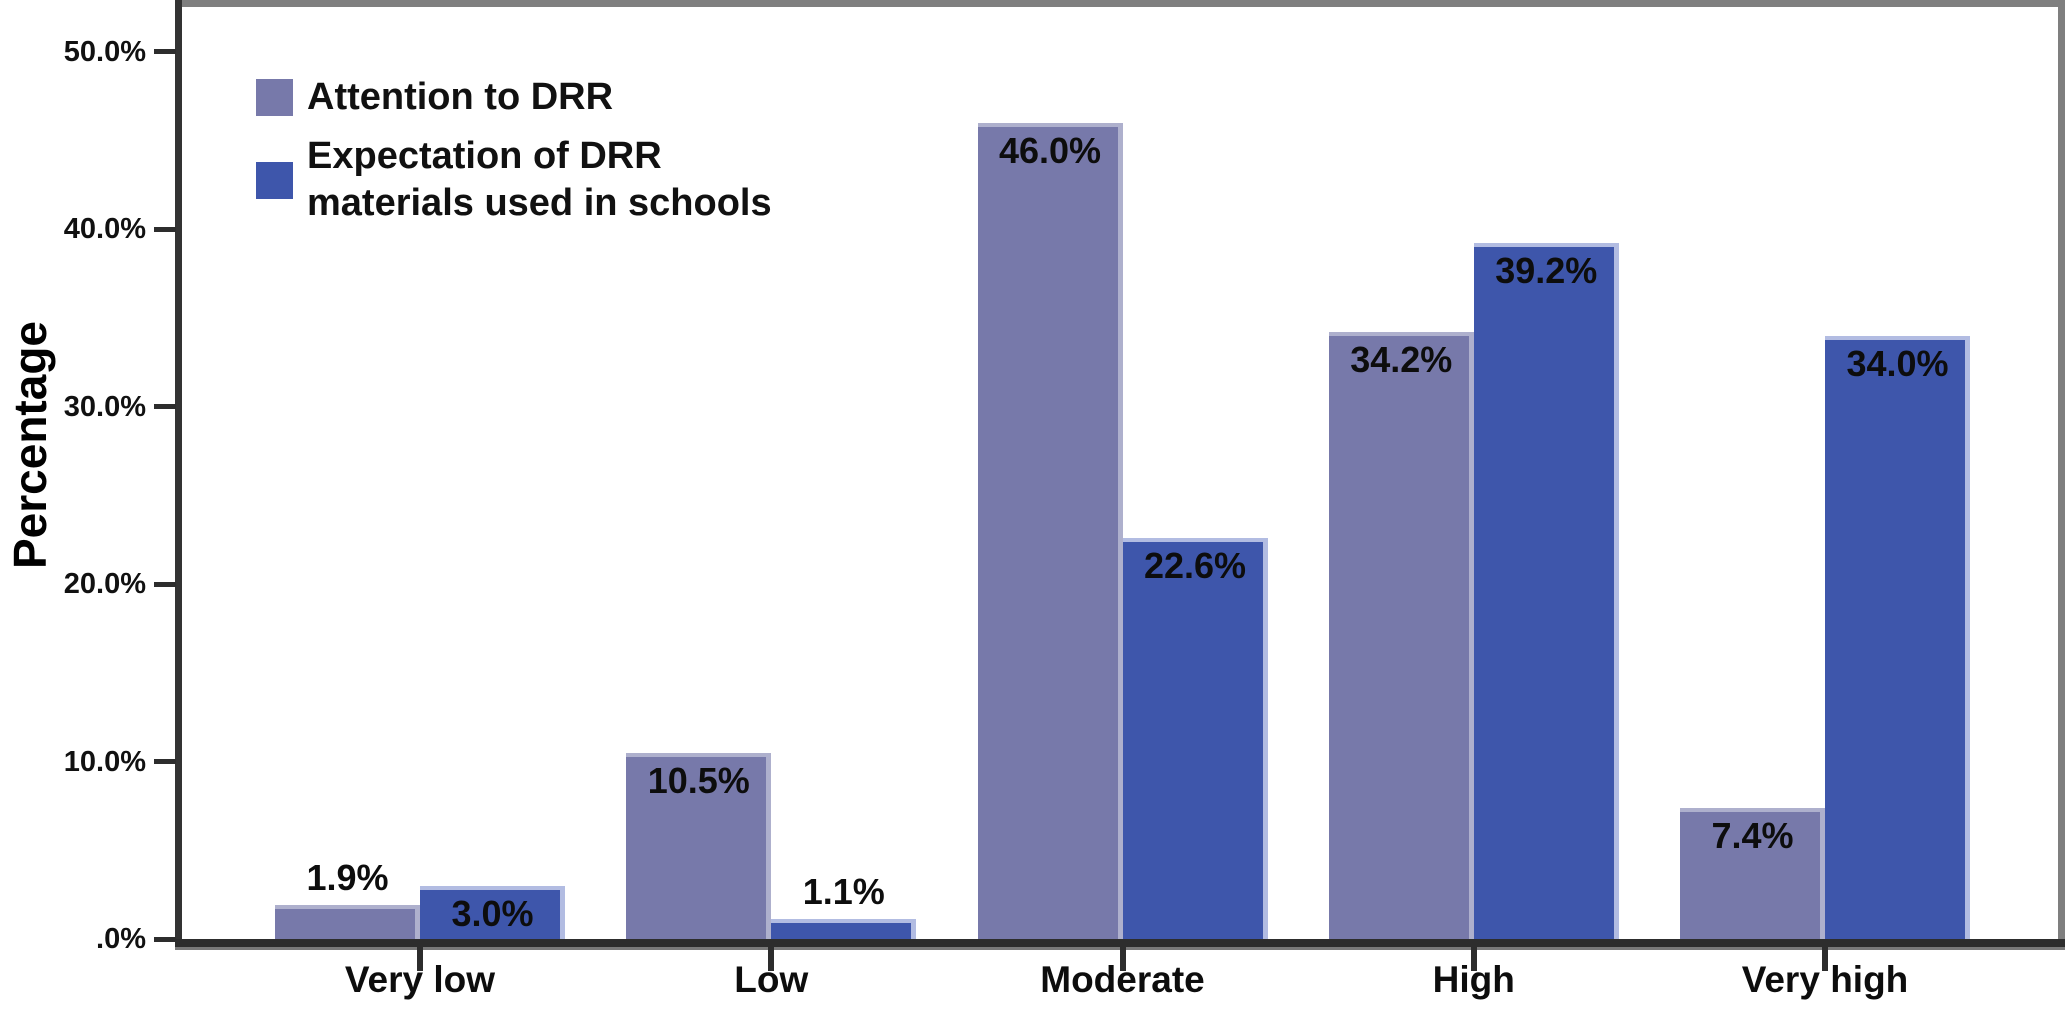 The height and width of the screenshot is (1012, 2067). What do you see at coordinates (104, 229) in the screenshot?
I see `y-tick-label: 40.0%` at bounding box center [104, 229].